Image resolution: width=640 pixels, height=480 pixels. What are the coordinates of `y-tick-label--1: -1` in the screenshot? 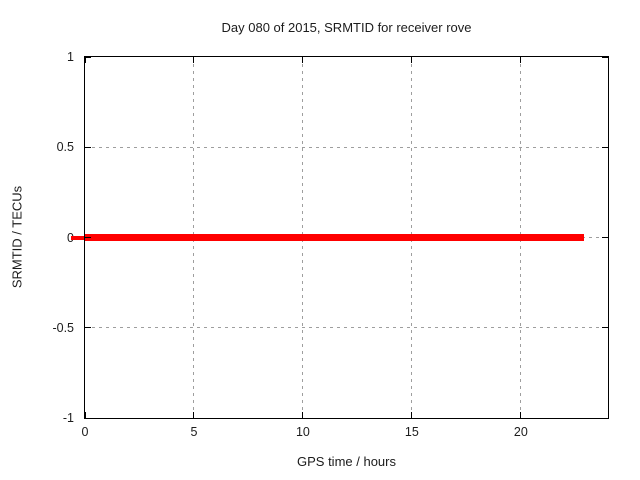 It's located at (68, 418).